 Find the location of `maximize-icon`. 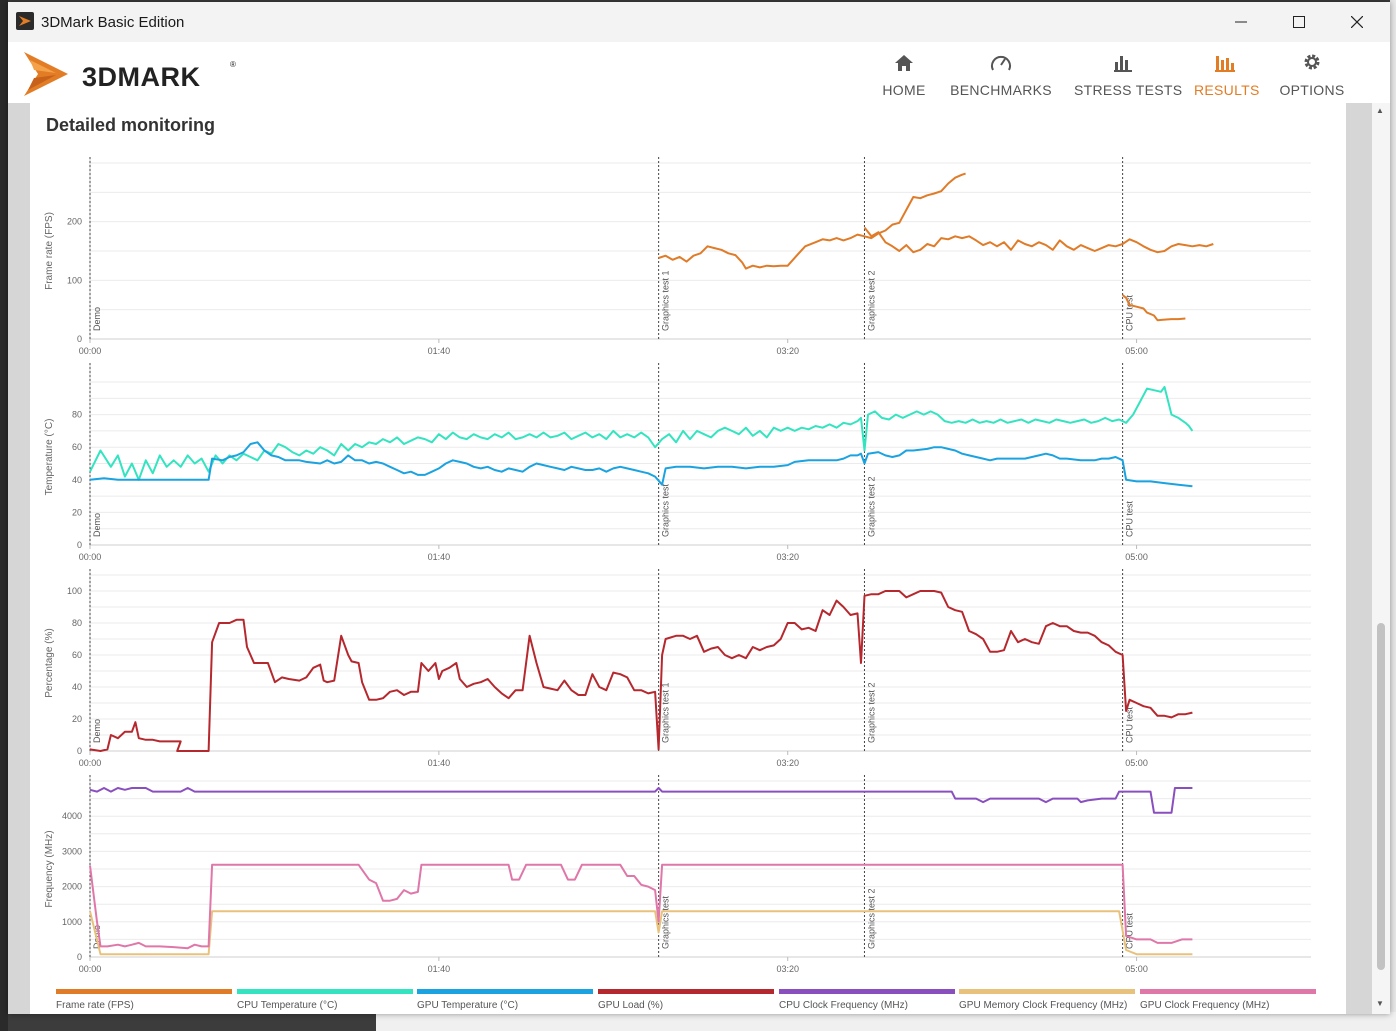

maximize-icon is located at coordinates (1299, 22).